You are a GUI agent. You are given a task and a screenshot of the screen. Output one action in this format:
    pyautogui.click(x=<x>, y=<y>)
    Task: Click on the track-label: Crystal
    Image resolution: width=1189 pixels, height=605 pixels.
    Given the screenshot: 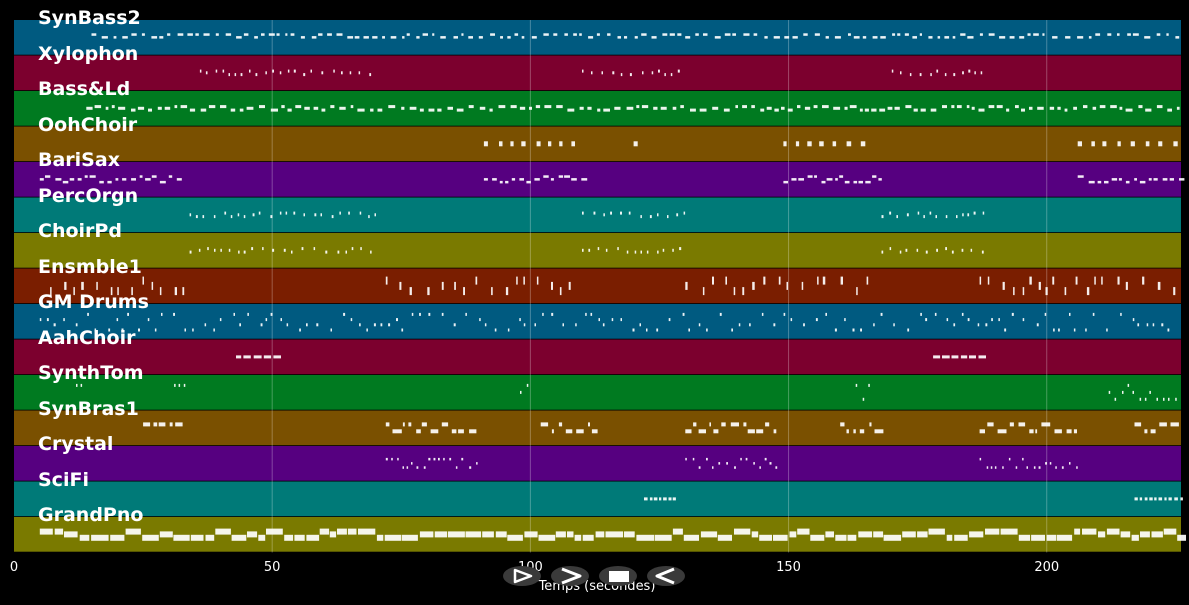 What is the action you would take?
    pyautogui.click(x=76, y=444)
    